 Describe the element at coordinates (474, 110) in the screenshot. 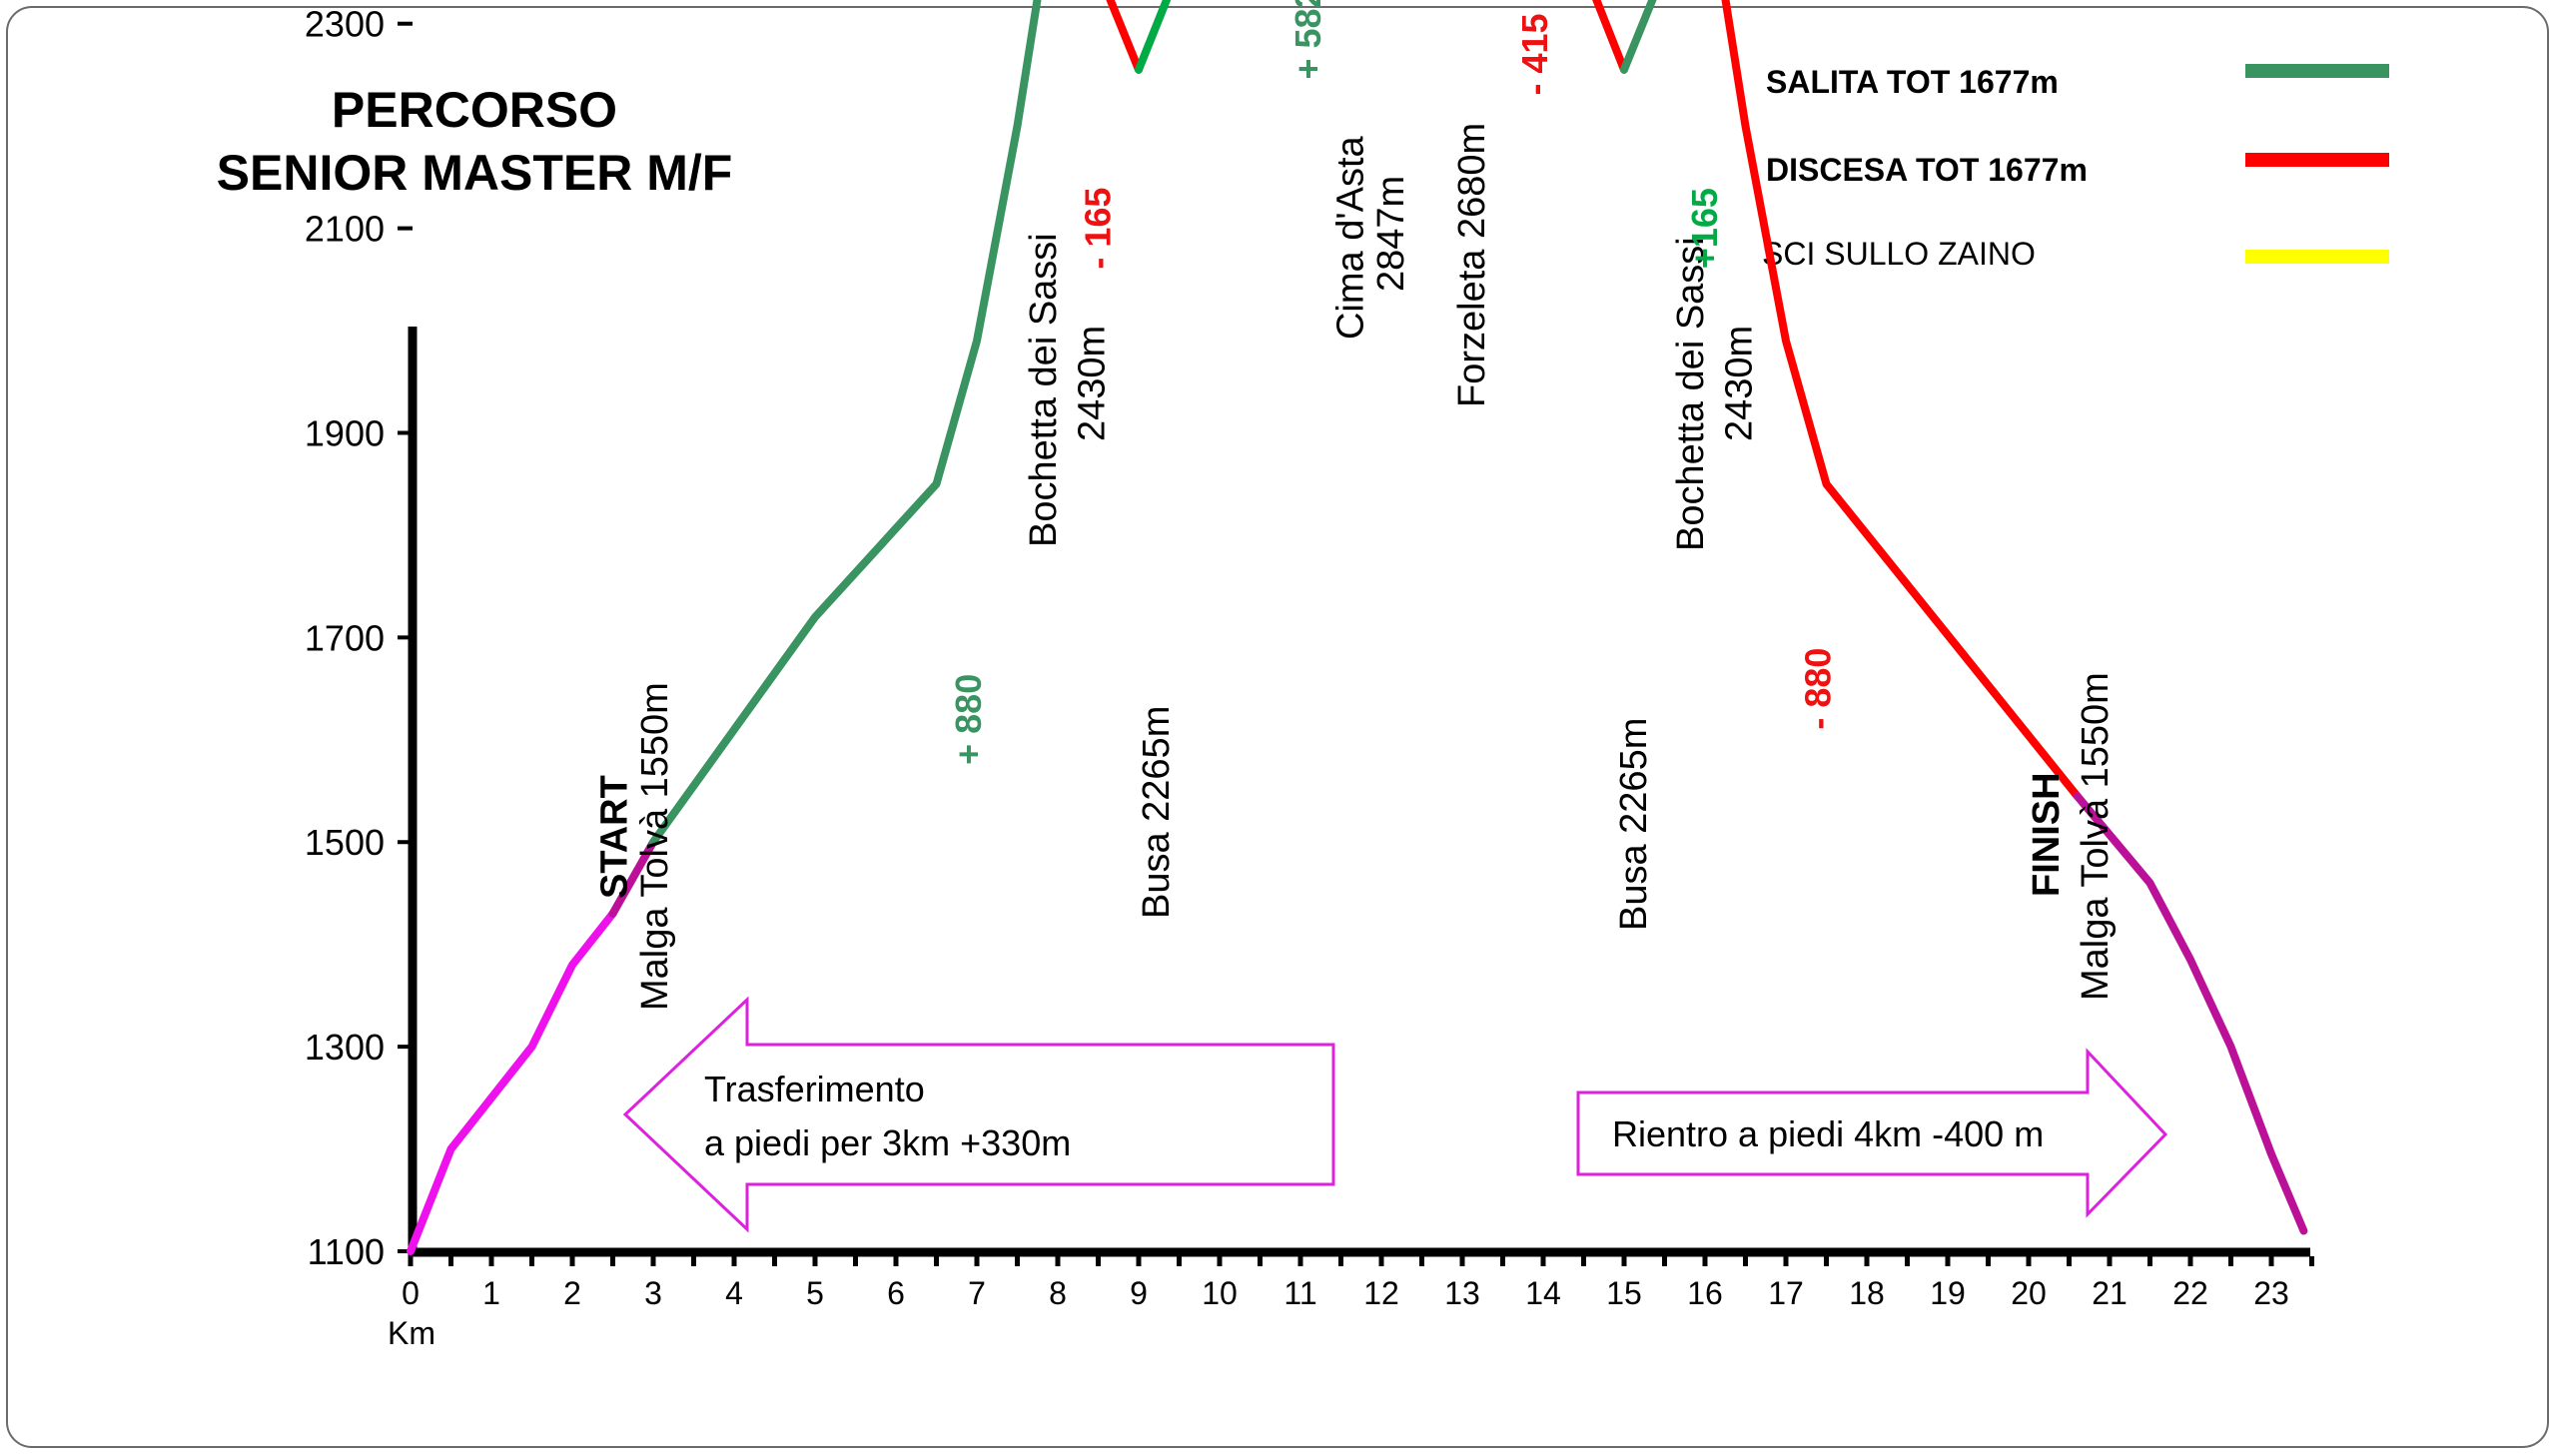

I see `chart-title-line-1: PERCORSO` at that location.